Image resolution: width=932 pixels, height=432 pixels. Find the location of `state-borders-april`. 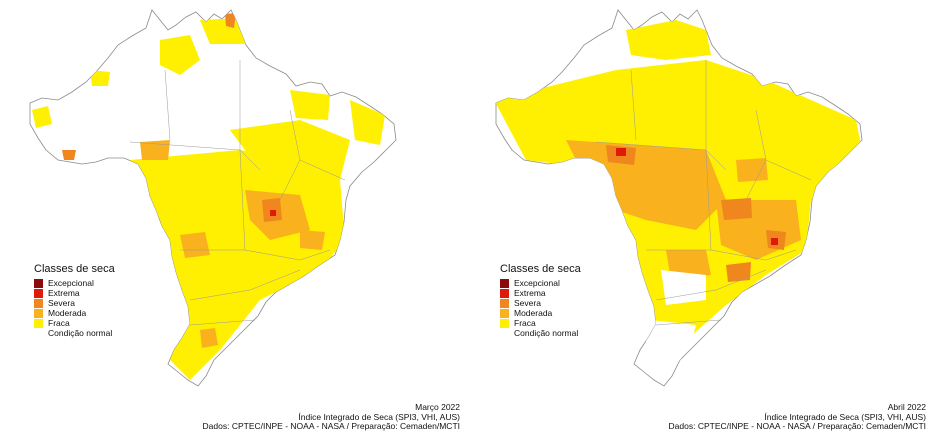

state-borders-april is located at coordinates (703, 193).